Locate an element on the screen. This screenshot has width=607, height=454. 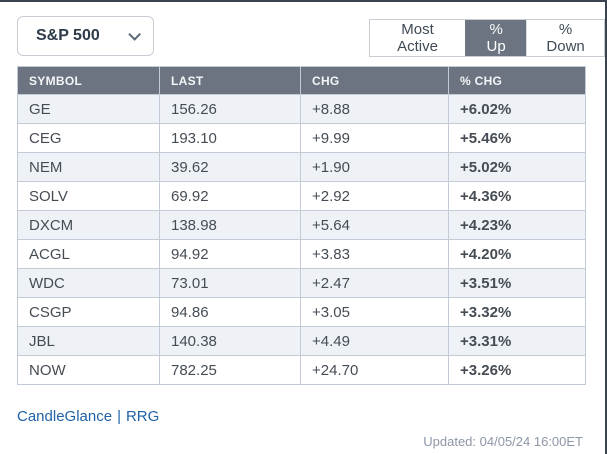
last-price-cell: 94.86 is located at coordinates (230, 312).